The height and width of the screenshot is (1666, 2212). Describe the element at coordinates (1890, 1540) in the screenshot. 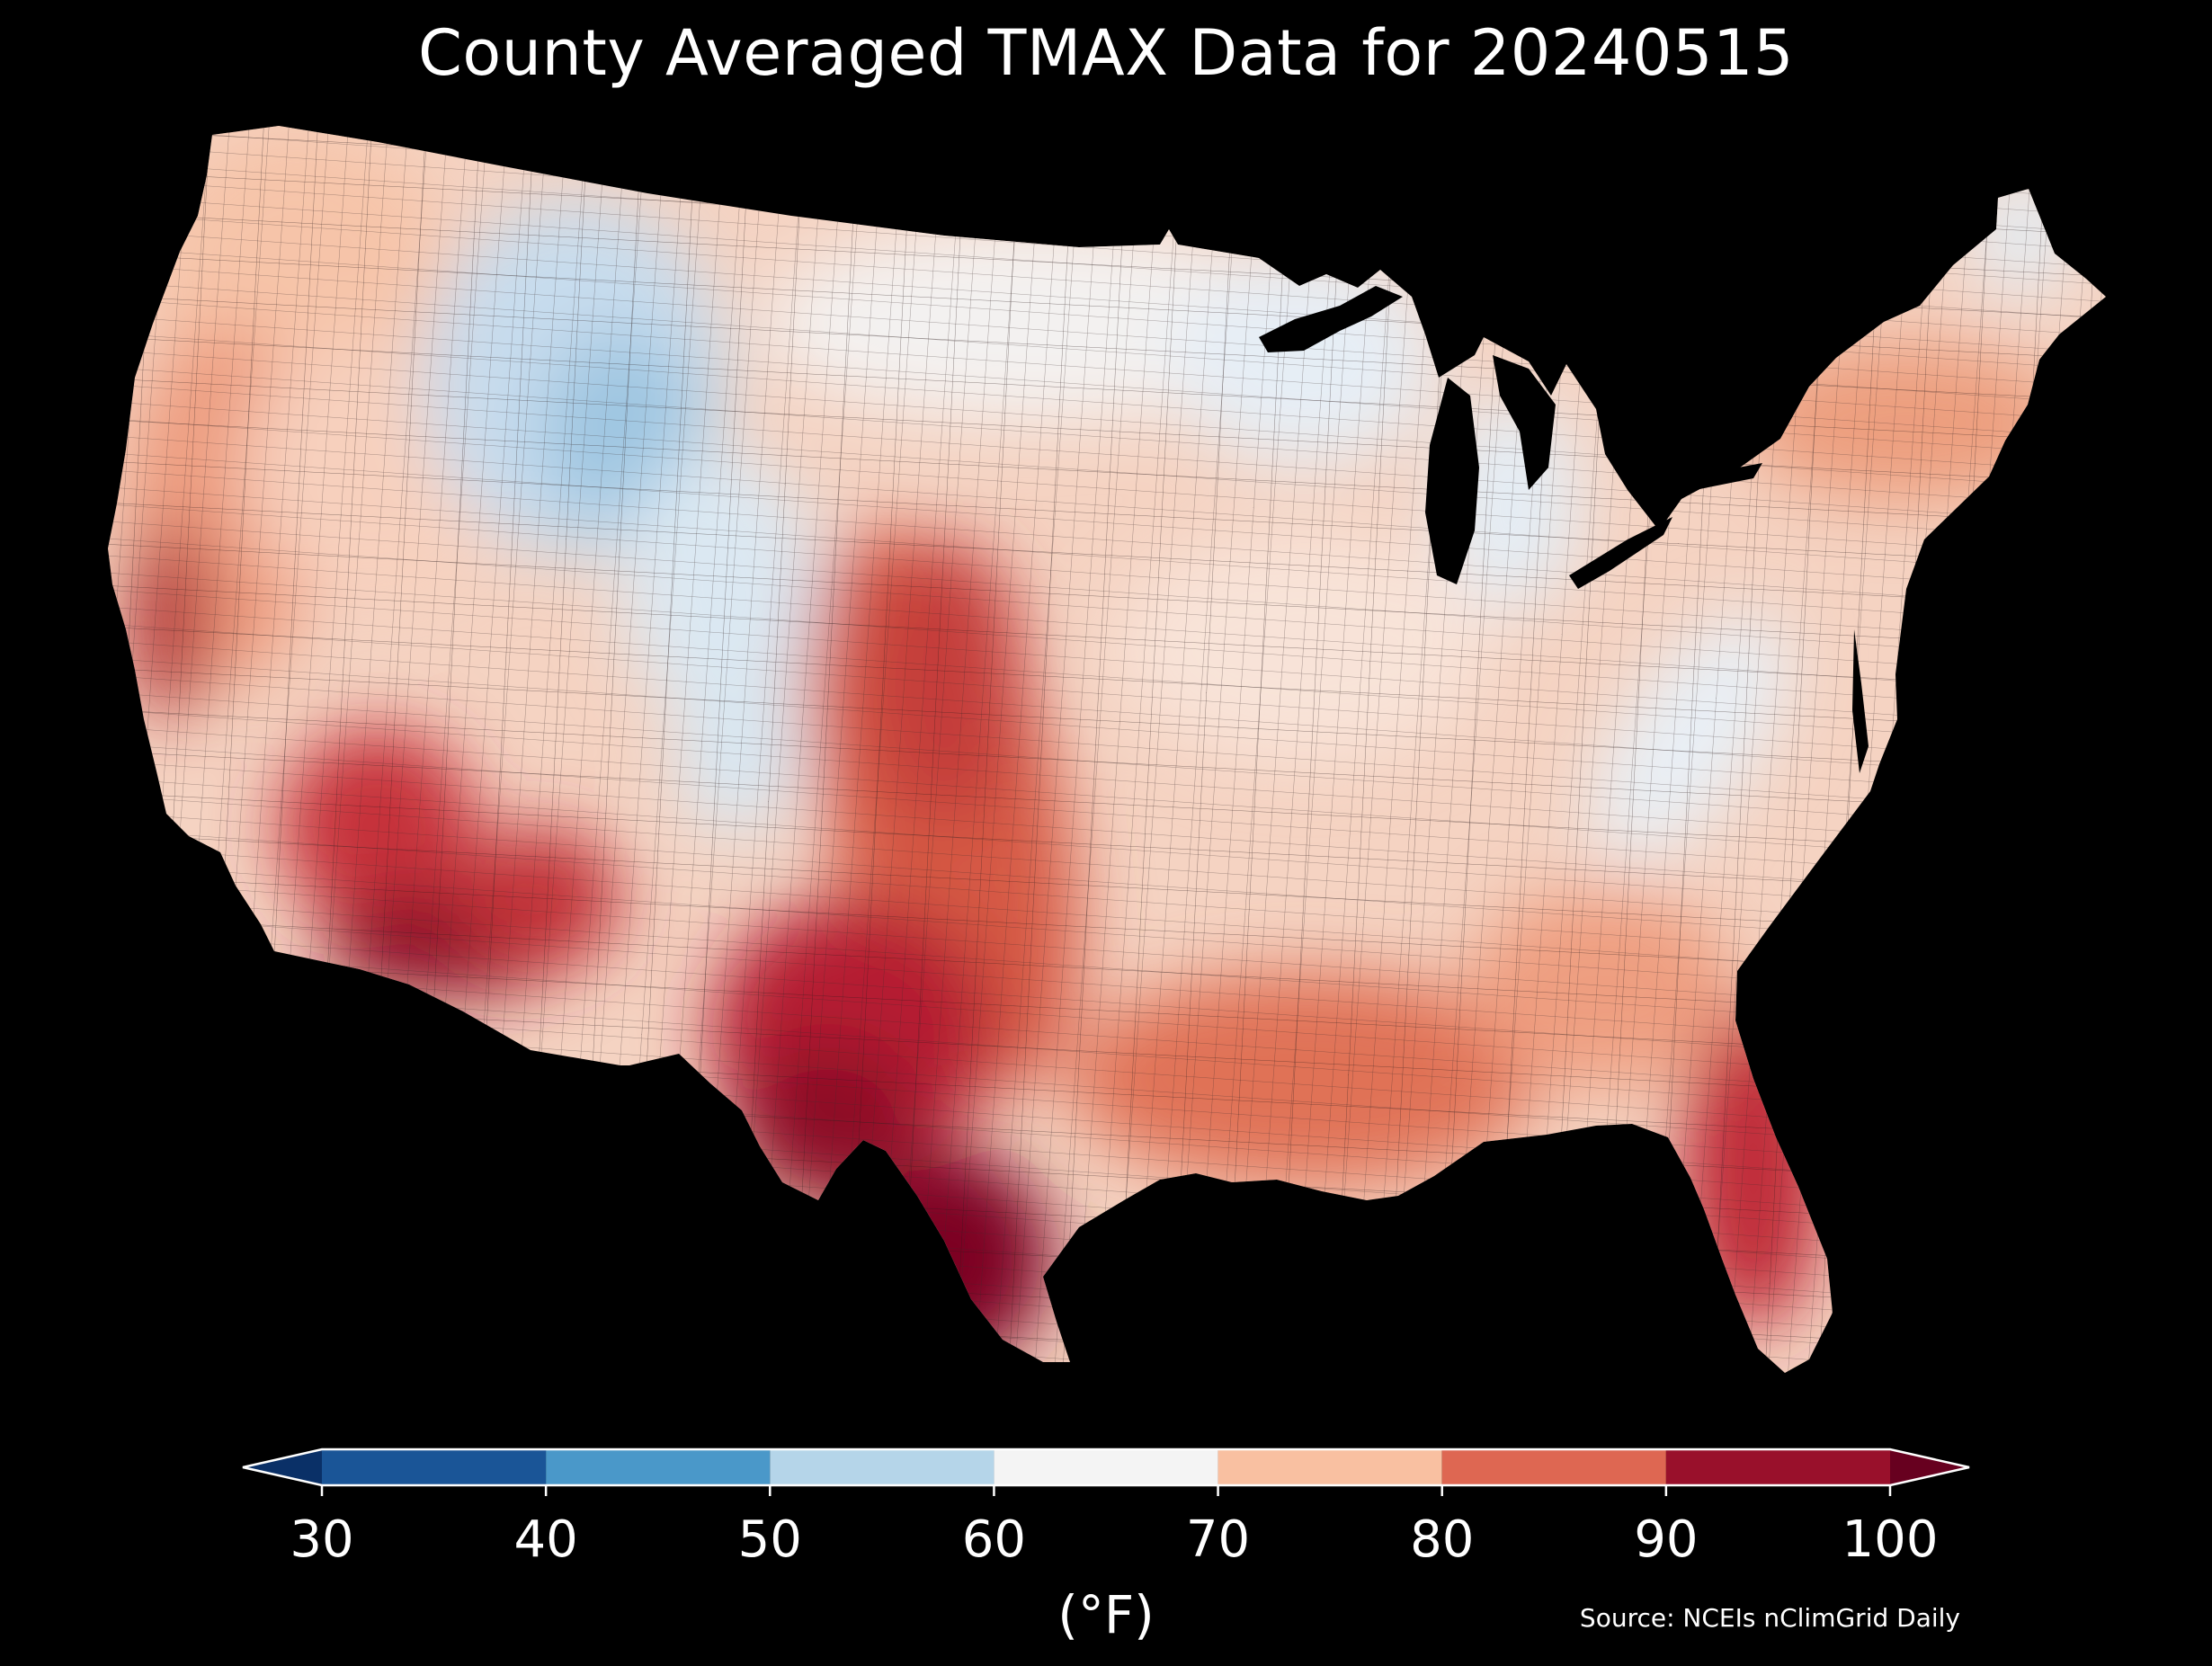

I see `colorbar-tick-100: 100` at that location.